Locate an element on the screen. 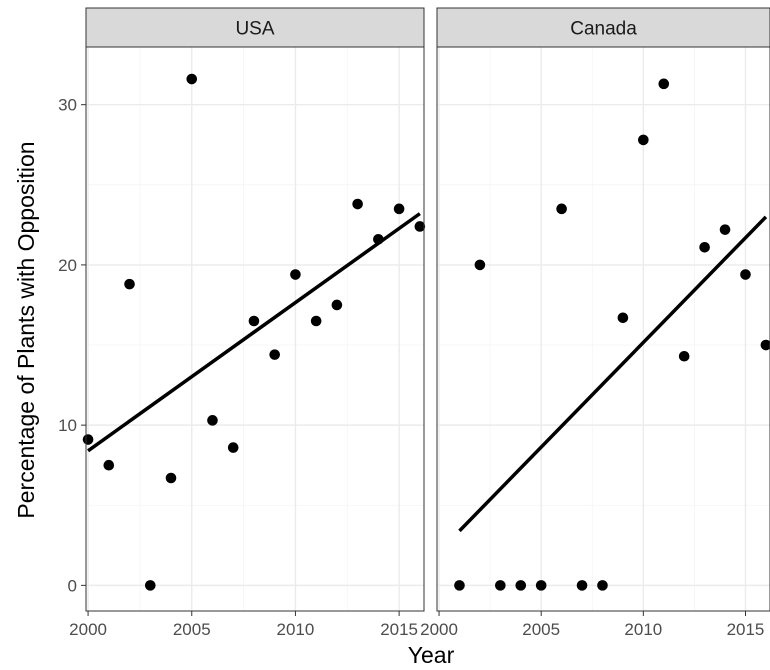  facet-strip-label: Canada is located at coordinates (603, 29).